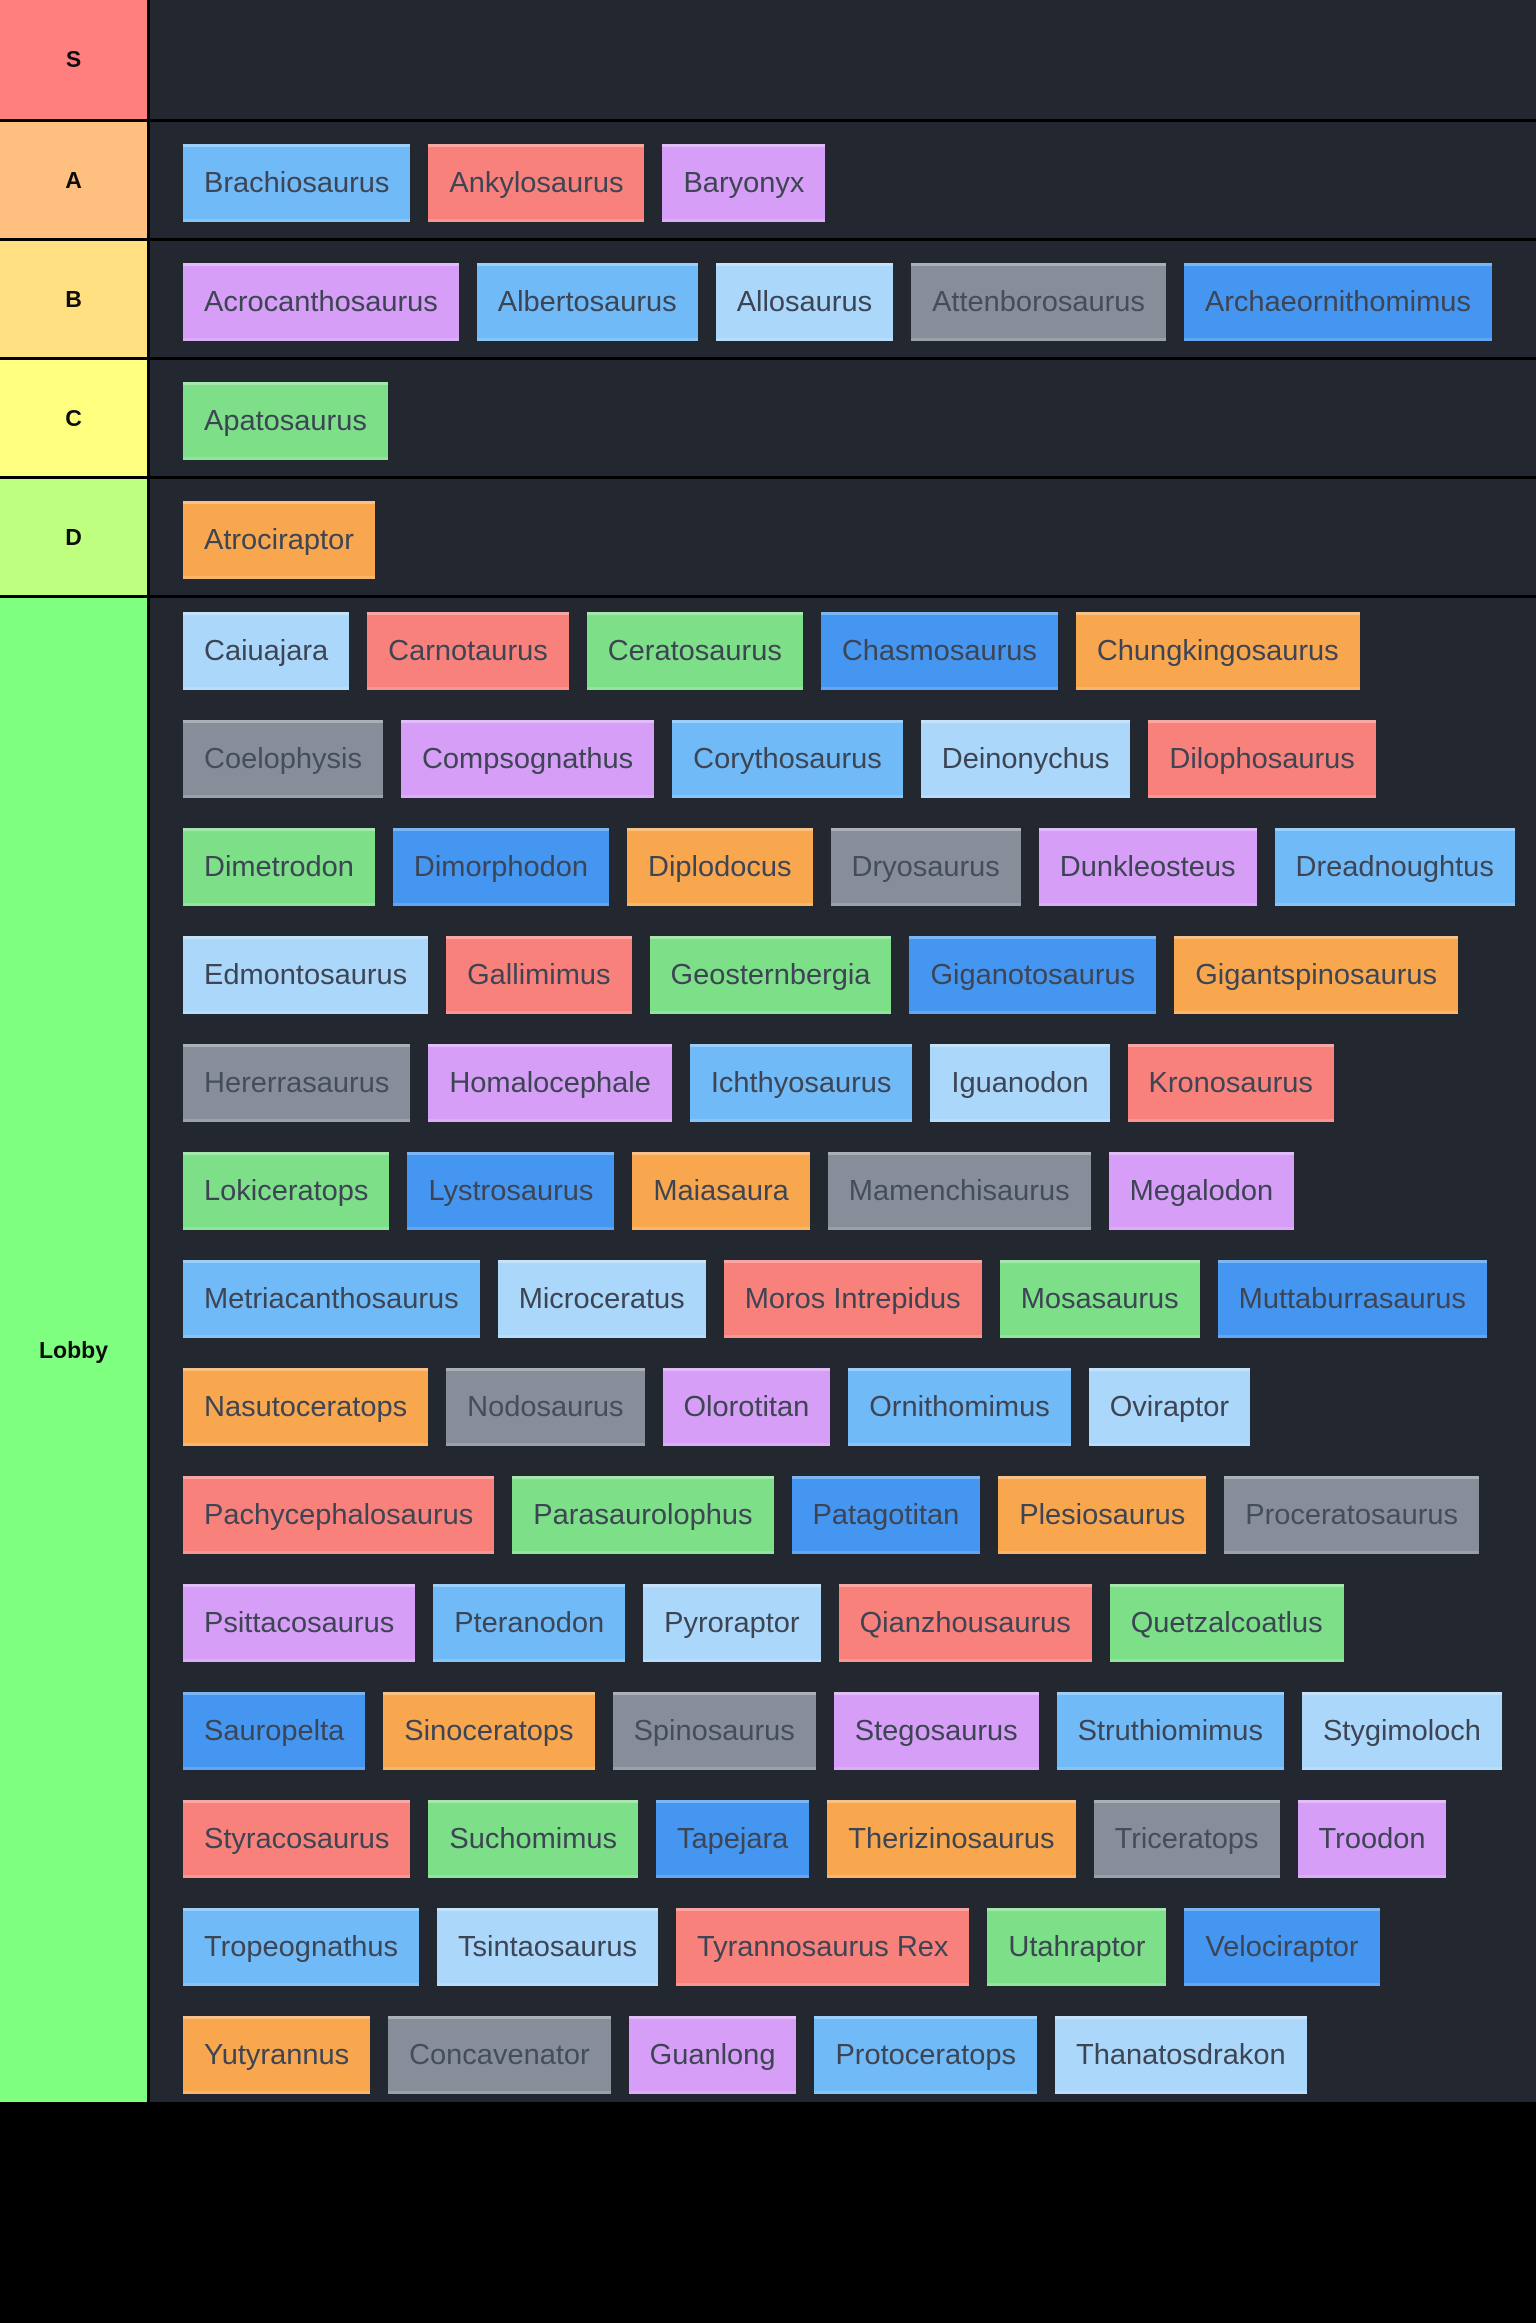 Image resolution: width=1536 pixels, height=2323 pixels. What do you see at coordinates (536, 183) in the screenshot?
I see `tier-item-ankylosaurus: Ankylosaurus` at bounding box center [536, 183].